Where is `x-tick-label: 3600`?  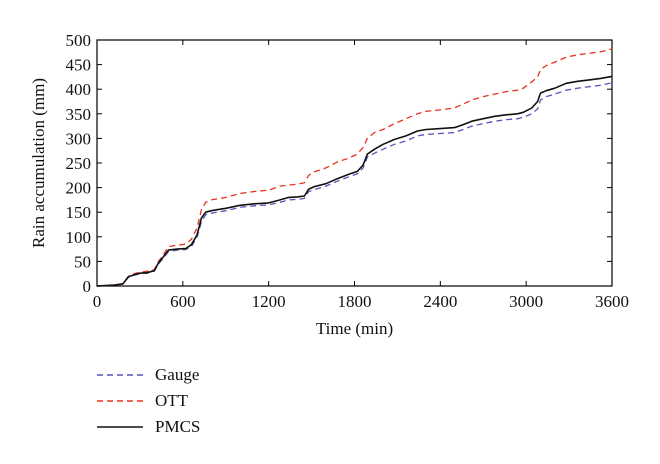
x-tick-label: 3600 is located at coordinates (612, 301).